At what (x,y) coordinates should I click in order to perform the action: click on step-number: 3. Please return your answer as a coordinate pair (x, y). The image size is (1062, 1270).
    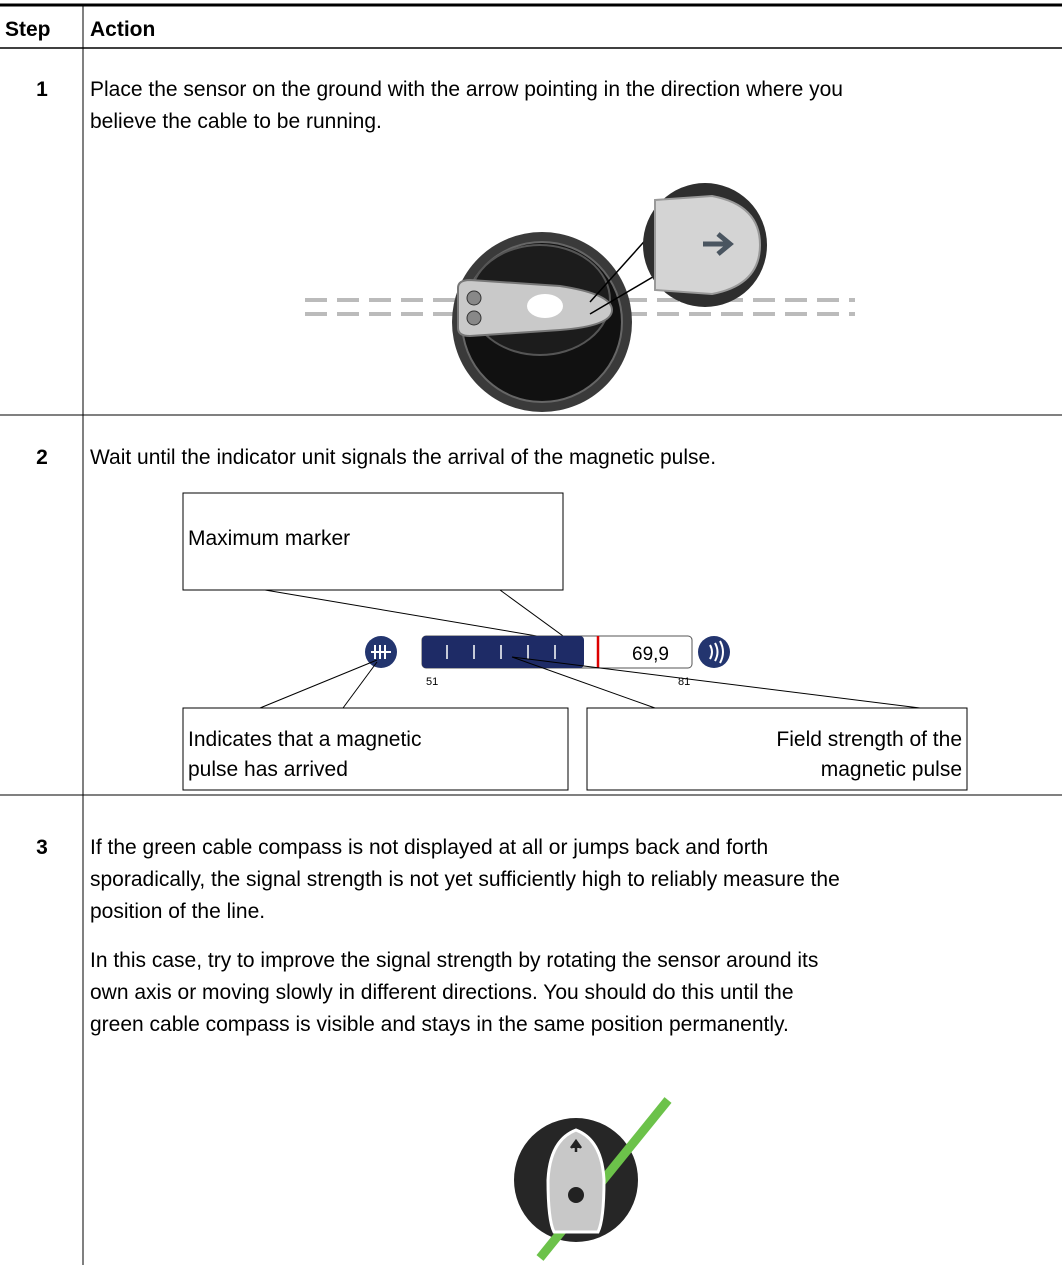
    Looking at the image, I should click on (42, 847).